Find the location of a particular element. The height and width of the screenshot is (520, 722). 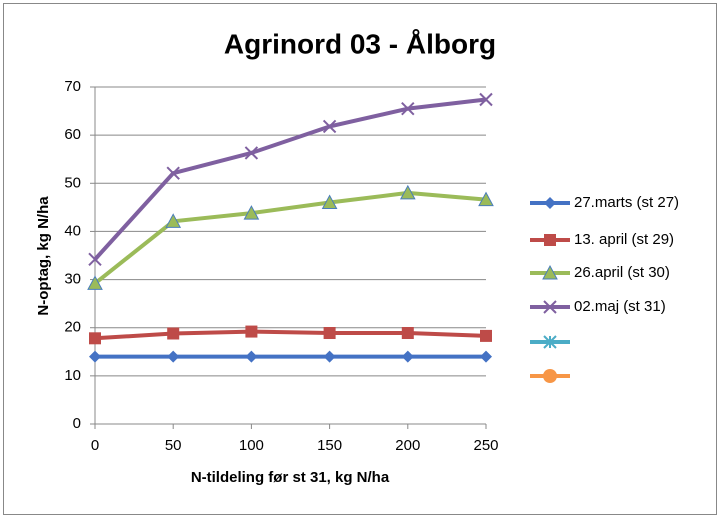

y-tick-label: 70 is located at coordinates (72, 86).